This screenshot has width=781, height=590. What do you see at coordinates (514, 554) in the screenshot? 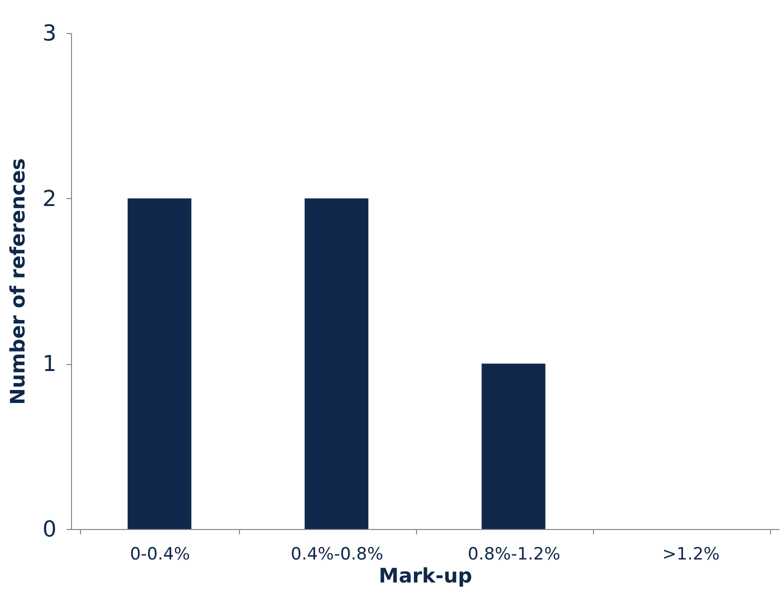
I see `x-tick-label: 0.8%-1.2%` at bounding box center [514, 554].